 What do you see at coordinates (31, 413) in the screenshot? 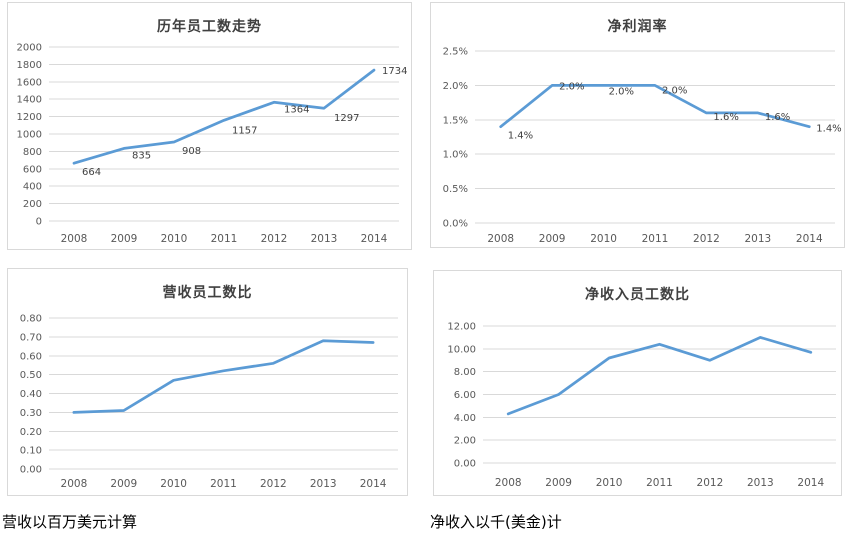
I see `svg-text: 0.30` at bounding box center [31, 413].